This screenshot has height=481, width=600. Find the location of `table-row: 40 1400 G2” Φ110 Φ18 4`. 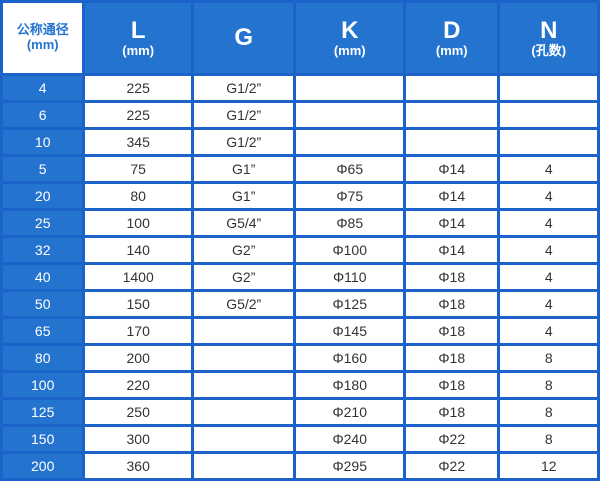

table-row: 40 1400 G2” Φ110 Φ18 4 is located at coordinates (300, 277).